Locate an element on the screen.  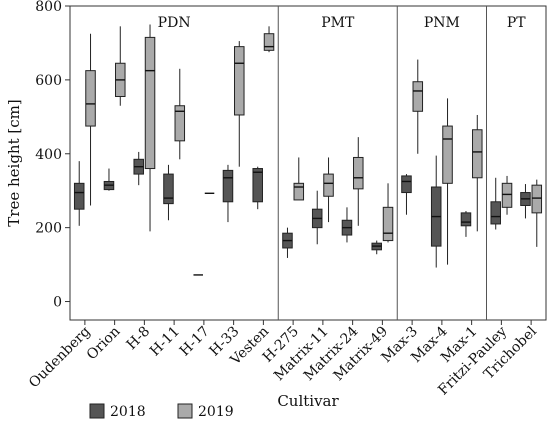
box-2018-Orion is located at coordinates (109, 179).